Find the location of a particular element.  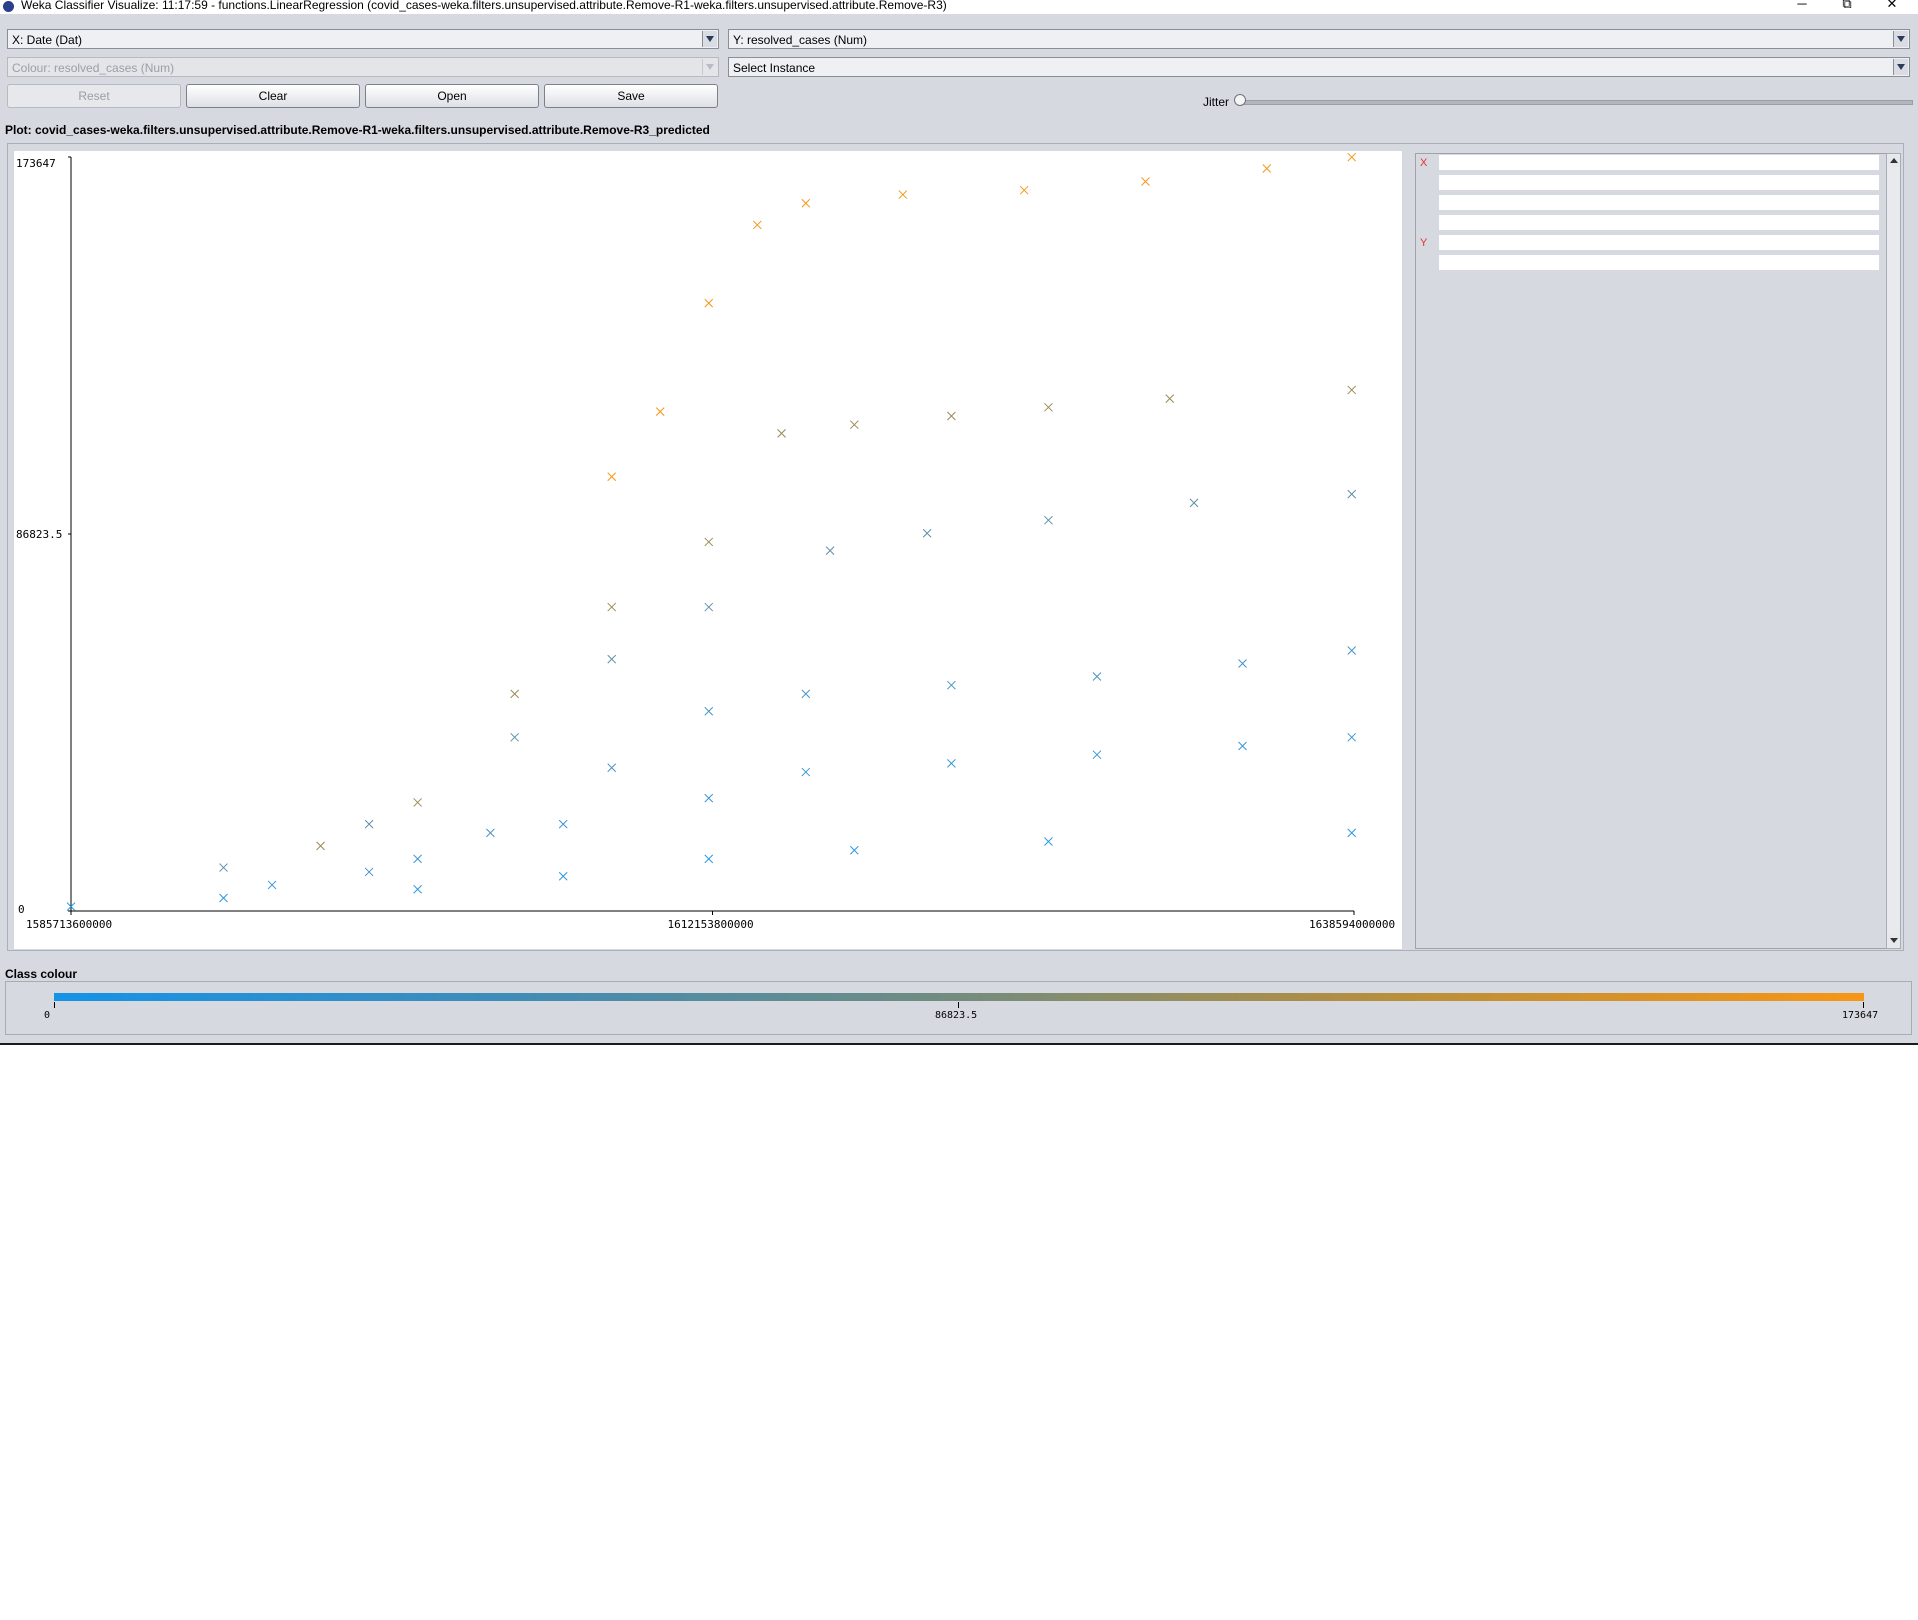

reset-button: Reset is located at coordinates (94, 96).